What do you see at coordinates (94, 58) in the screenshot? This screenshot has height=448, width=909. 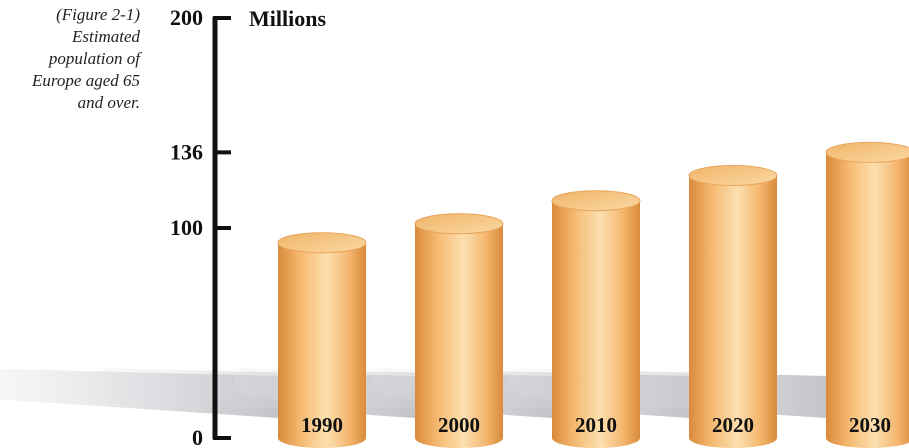 I see `caption-line: population of` at bounding box center [94, 58].